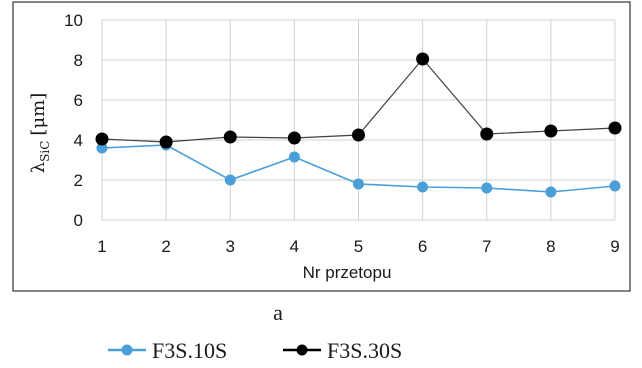 This screenshot has height=368, width=642. Describe the element at coordinates (358, 246) in the screenshot. I see `x-tick-label: 5` at that location.